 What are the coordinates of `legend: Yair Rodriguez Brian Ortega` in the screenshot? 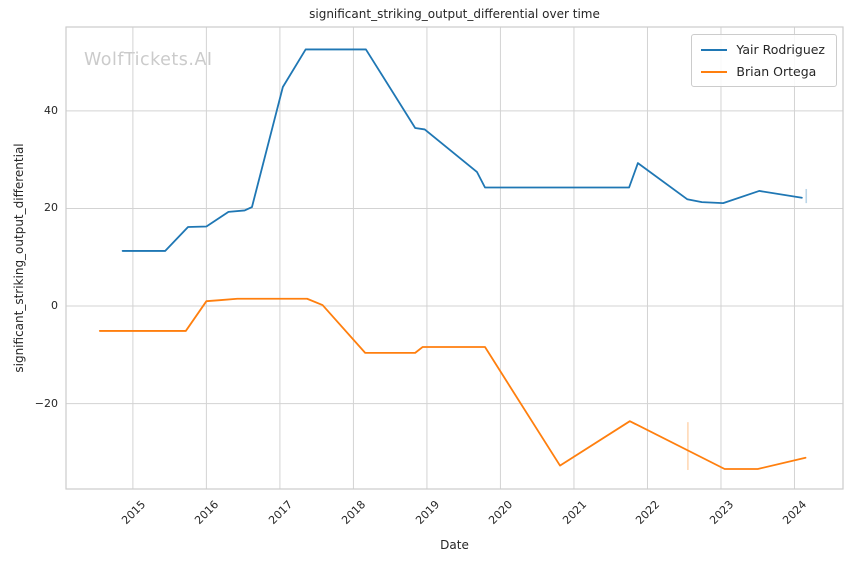 It's located at (764, 60).